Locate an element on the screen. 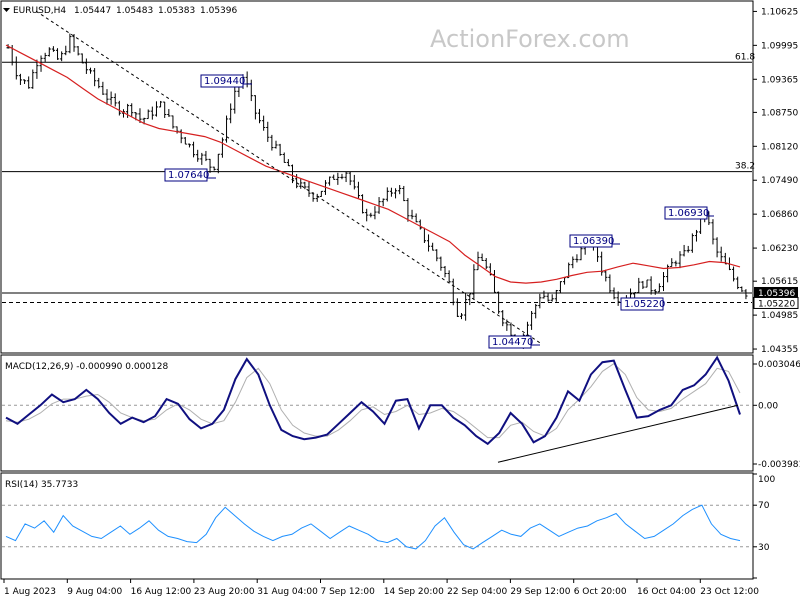 The height and width of the screenshot is (600, 800). rsi-tick-label: 30 is located at coordinates (764, 548).